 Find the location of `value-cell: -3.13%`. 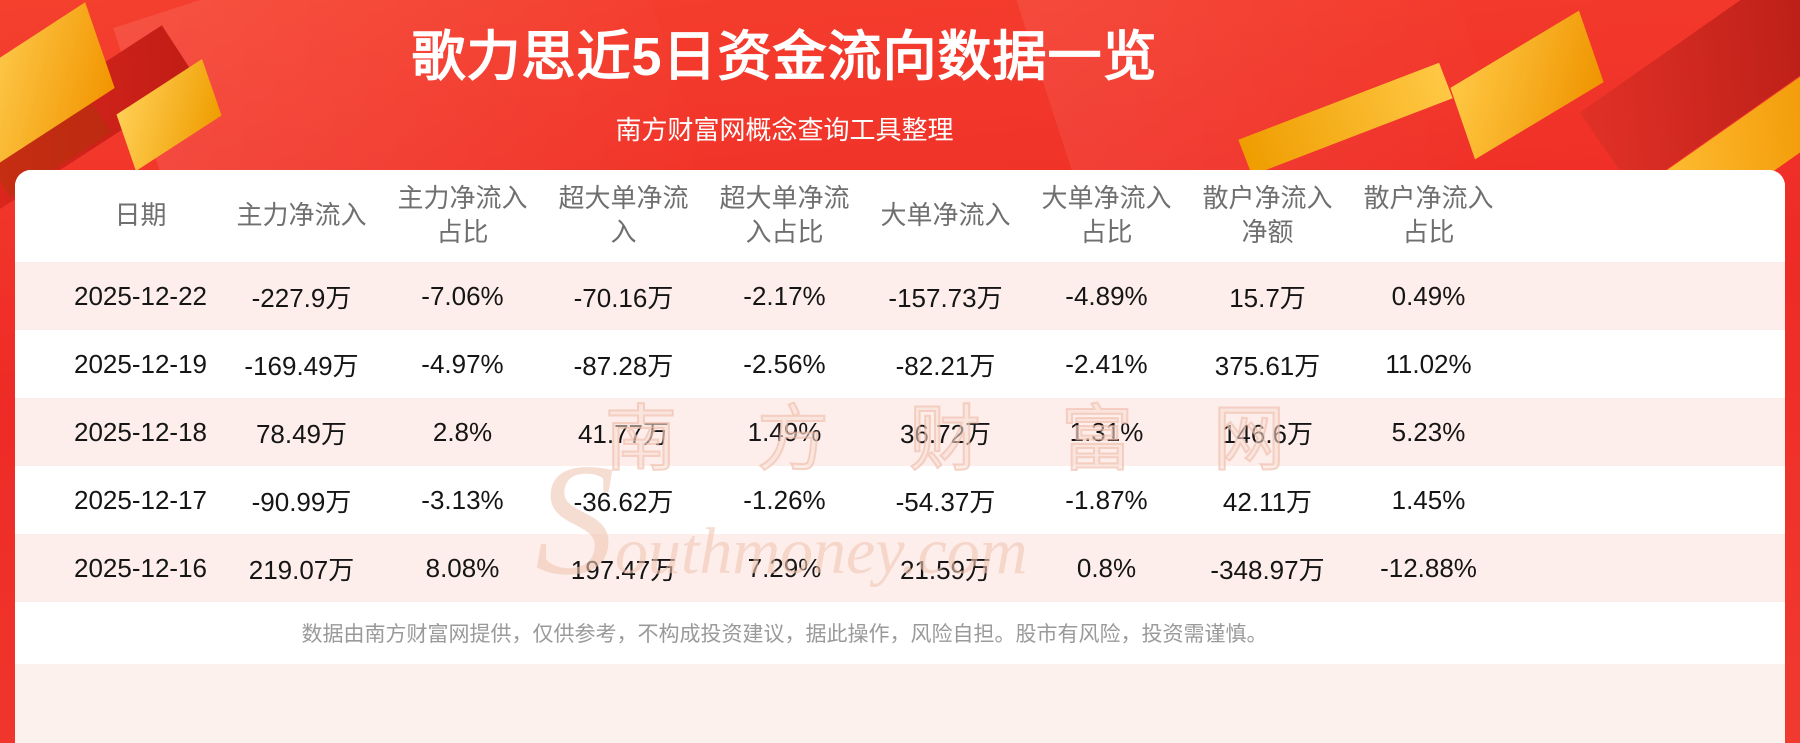

value-cell: -3.13% is located at coordinates (462, 499).